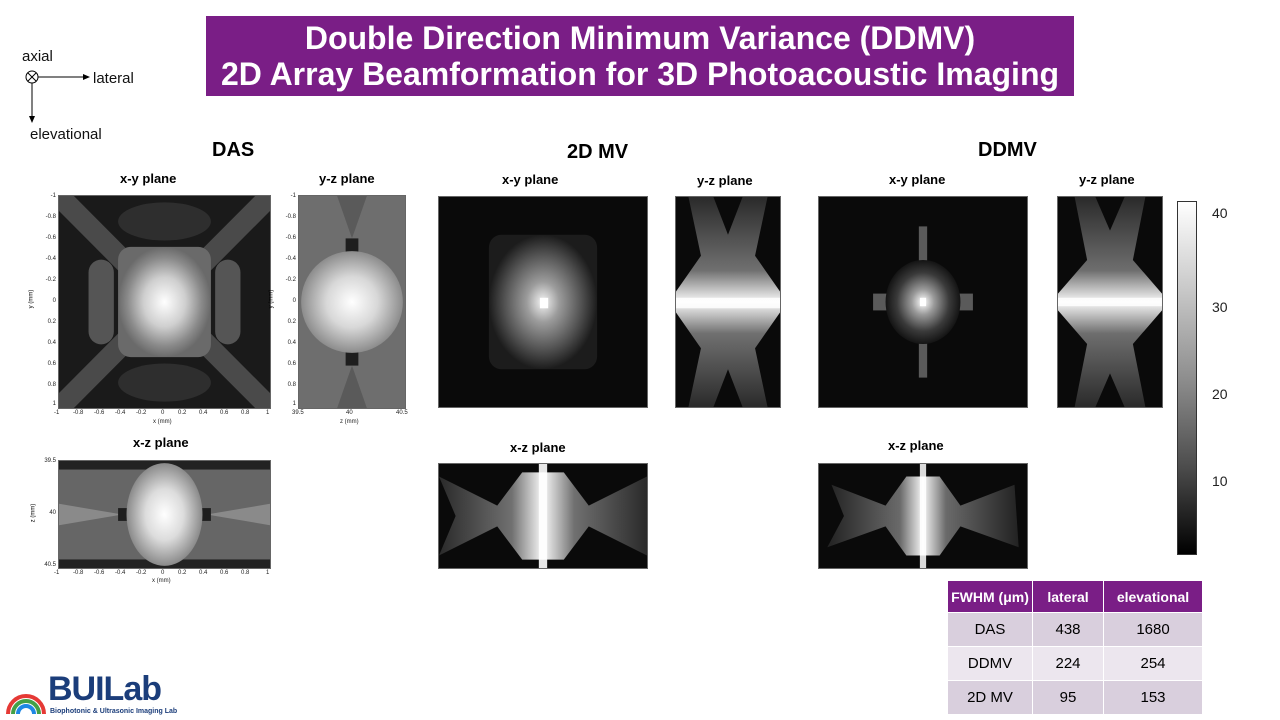  Describe the element at coordinates (1153, 596) in the screenshot. I see `elevational-header: elevational` at that location.